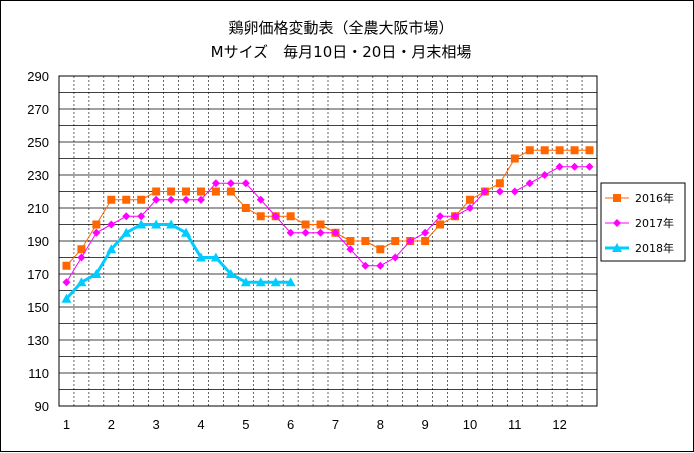 This screenshot has width=694, height=453. Describe the element at coordinates (38, 76) in the screenshot. I see `y-tick-label: 290` at that location.